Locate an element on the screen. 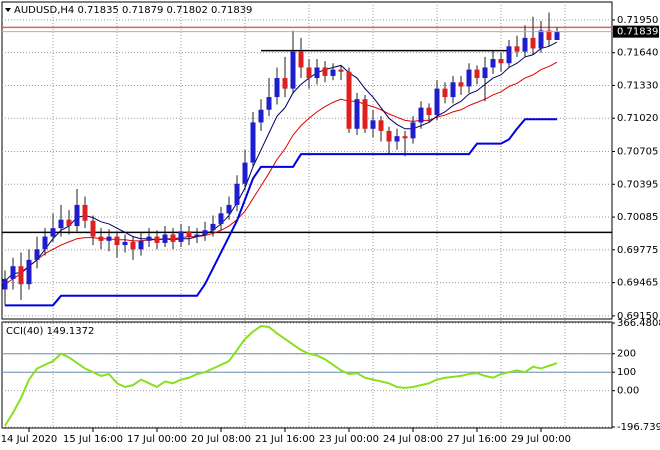  y-tick-label: 0.71020 is located at coordinates (637, 118).